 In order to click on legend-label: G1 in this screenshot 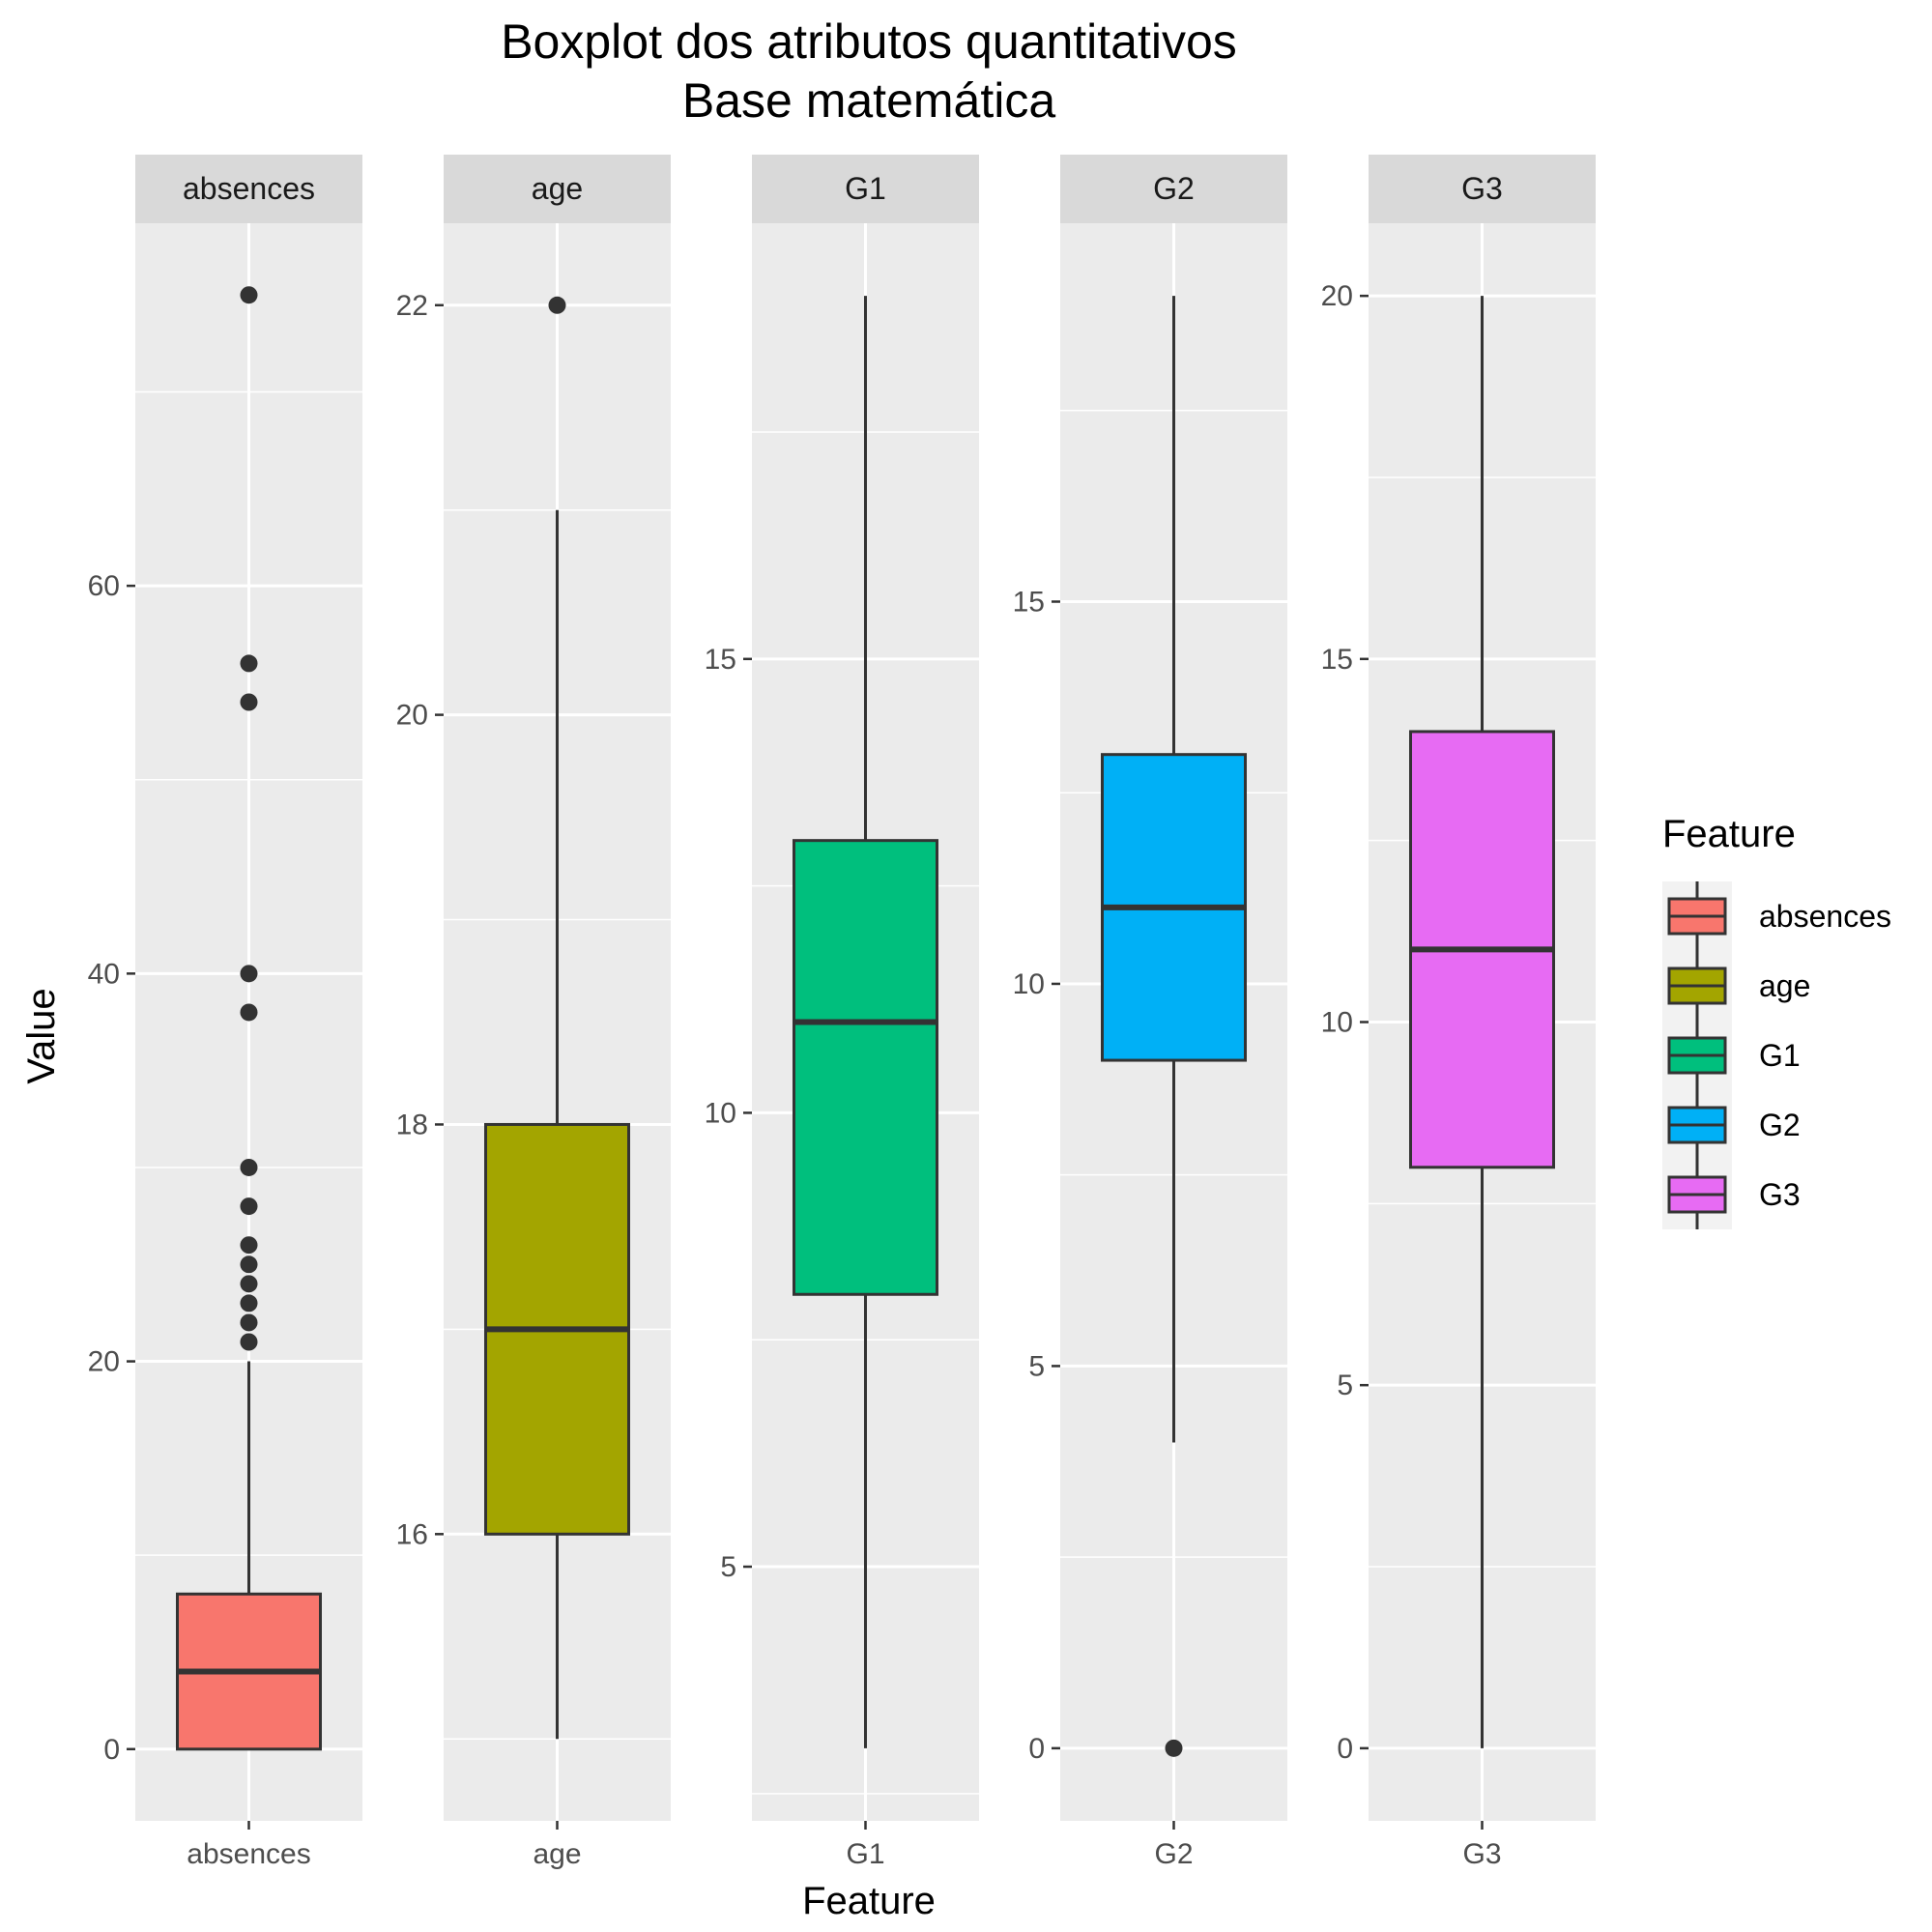, I will do `click(1780, 1055)`.